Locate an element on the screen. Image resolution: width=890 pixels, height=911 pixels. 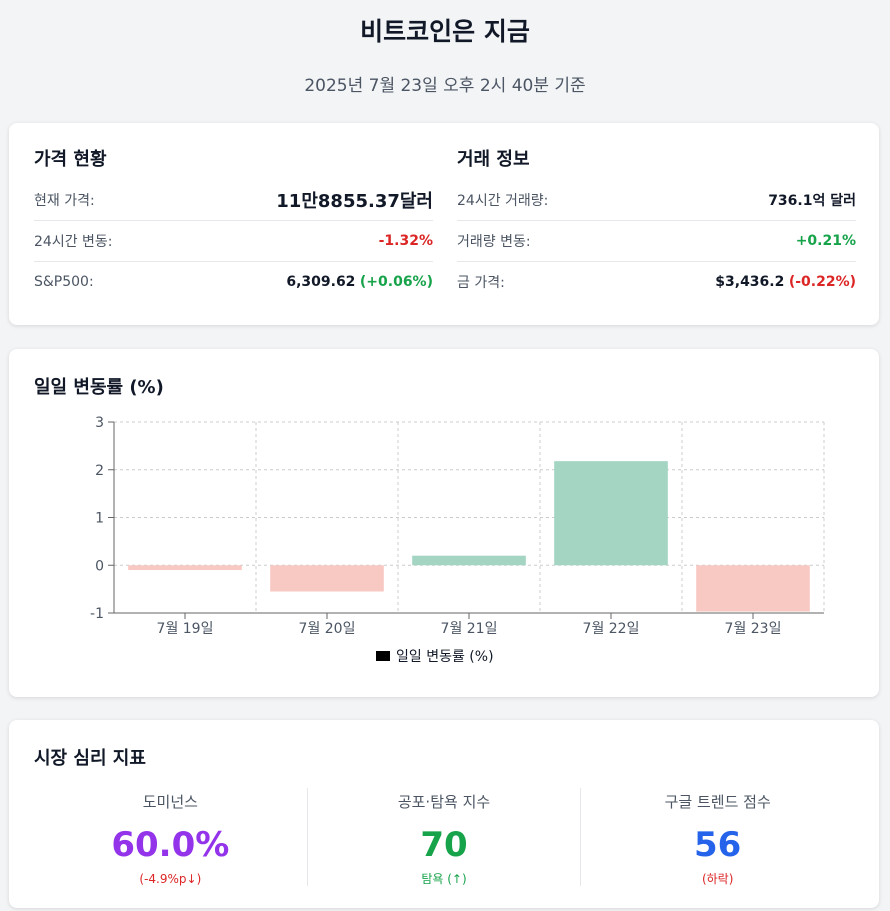
change-24h-value: -1.32% is located at coordinates (405, 241).